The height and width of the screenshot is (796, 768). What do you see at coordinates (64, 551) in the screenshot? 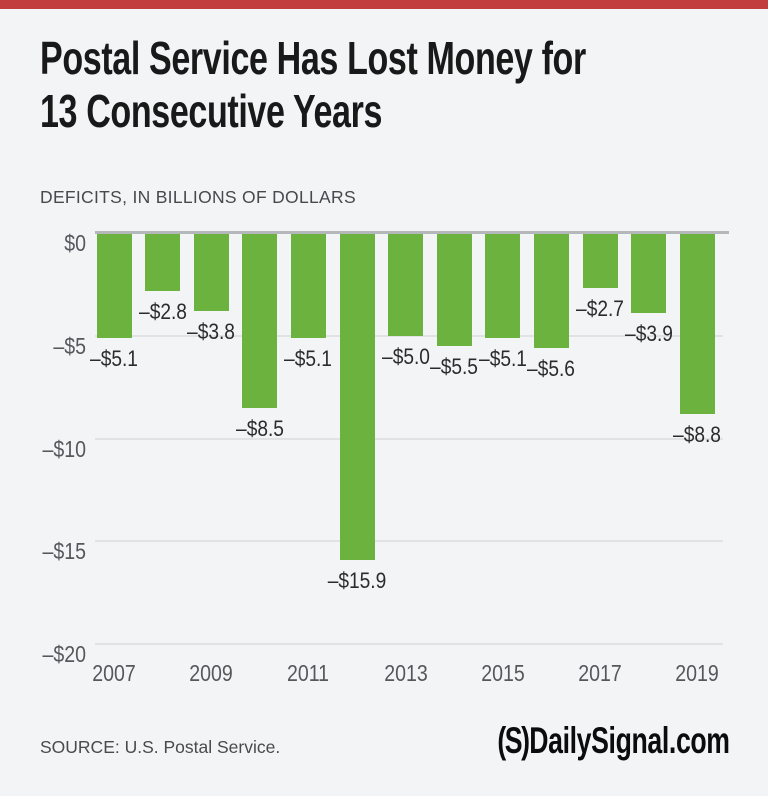
I see `y-axis-label--15: –$15` at bounding box center [64, 551].